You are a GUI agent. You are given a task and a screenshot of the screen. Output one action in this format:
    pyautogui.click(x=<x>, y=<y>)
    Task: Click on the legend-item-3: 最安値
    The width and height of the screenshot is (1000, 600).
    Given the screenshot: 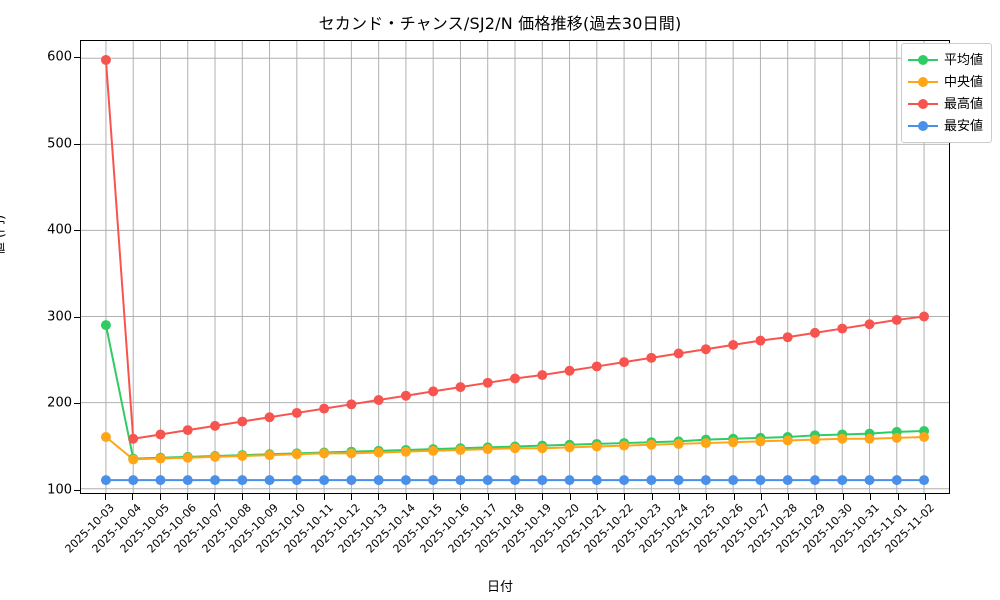 What is the action you would take?
    pyautogui.click(x=945, y=126)
    